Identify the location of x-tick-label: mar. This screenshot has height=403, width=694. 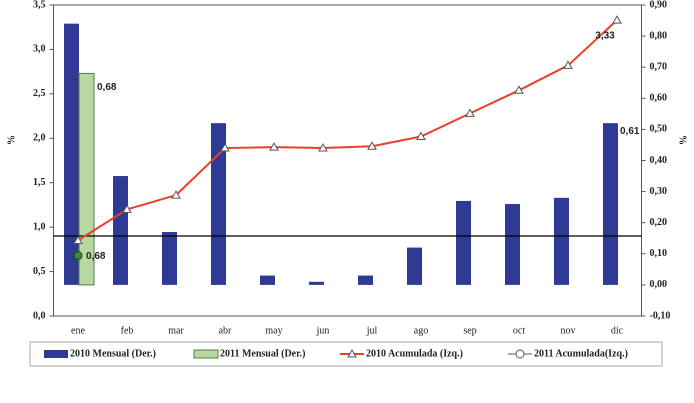
(176, 330).